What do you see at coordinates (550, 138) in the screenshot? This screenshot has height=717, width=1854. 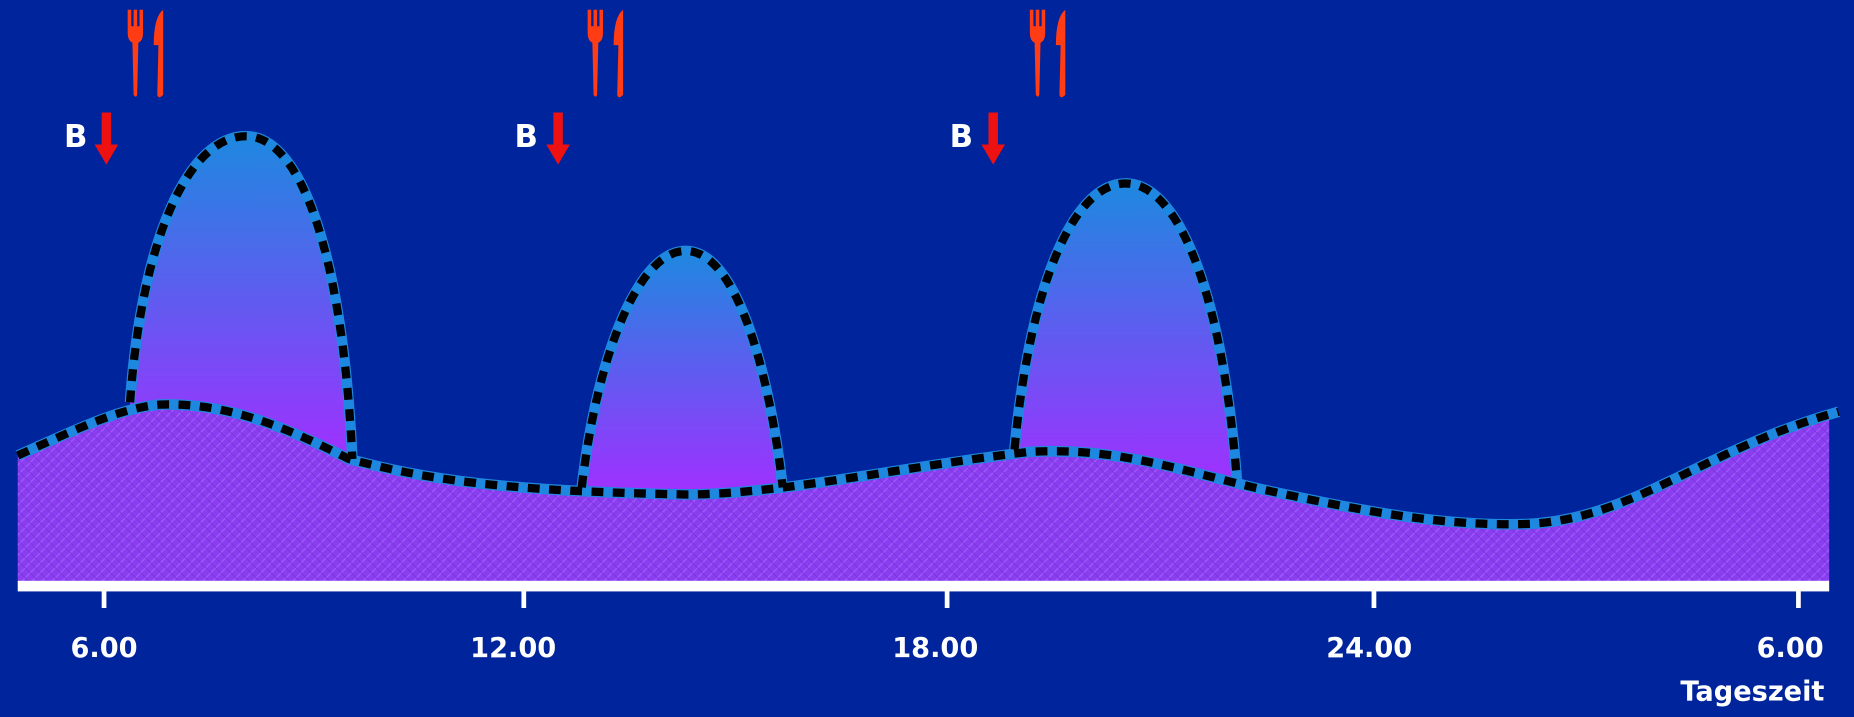 I see `injection-arrows` at bounding box center [550, 138].